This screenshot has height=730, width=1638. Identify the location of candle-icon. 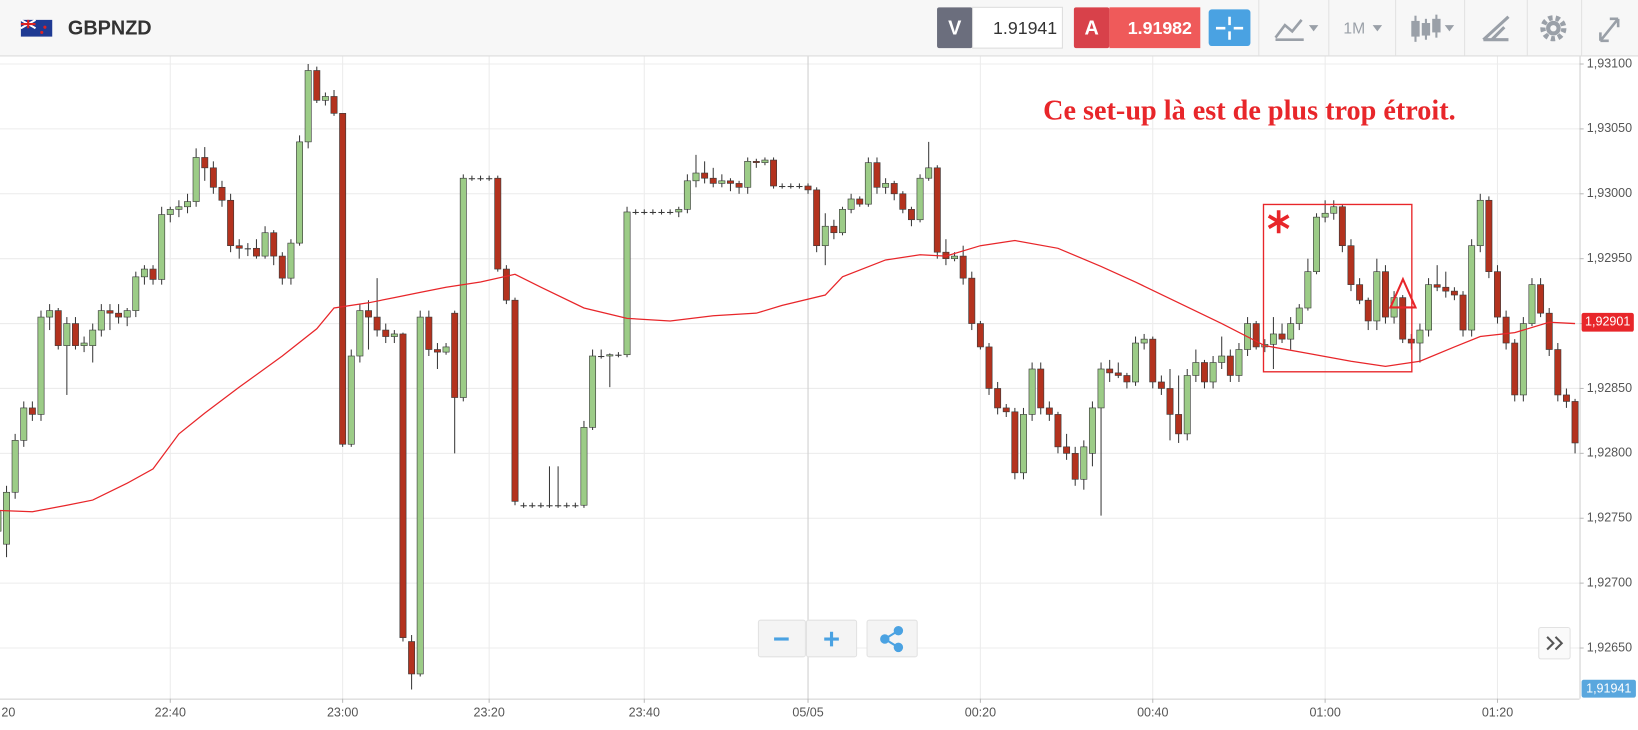
(1426, 28).